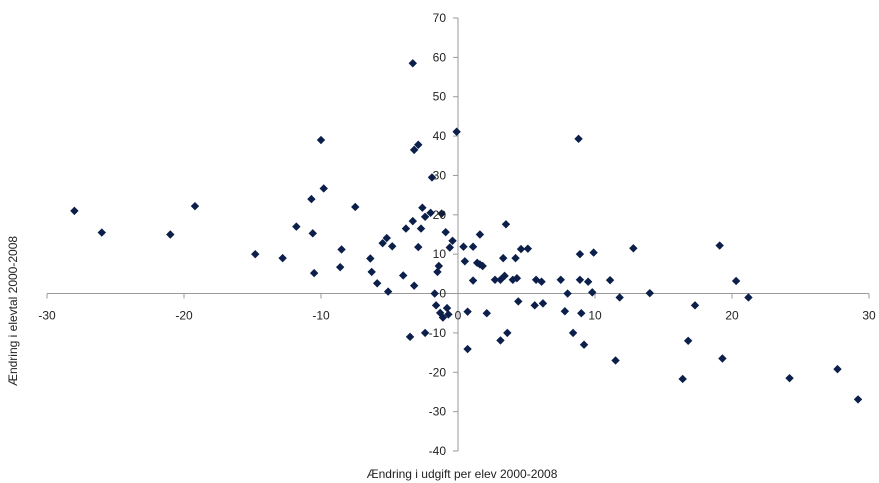 The width and height of the screenshot is (879, 483). I want to click on x-tick-label: -10, so click(321, 316).